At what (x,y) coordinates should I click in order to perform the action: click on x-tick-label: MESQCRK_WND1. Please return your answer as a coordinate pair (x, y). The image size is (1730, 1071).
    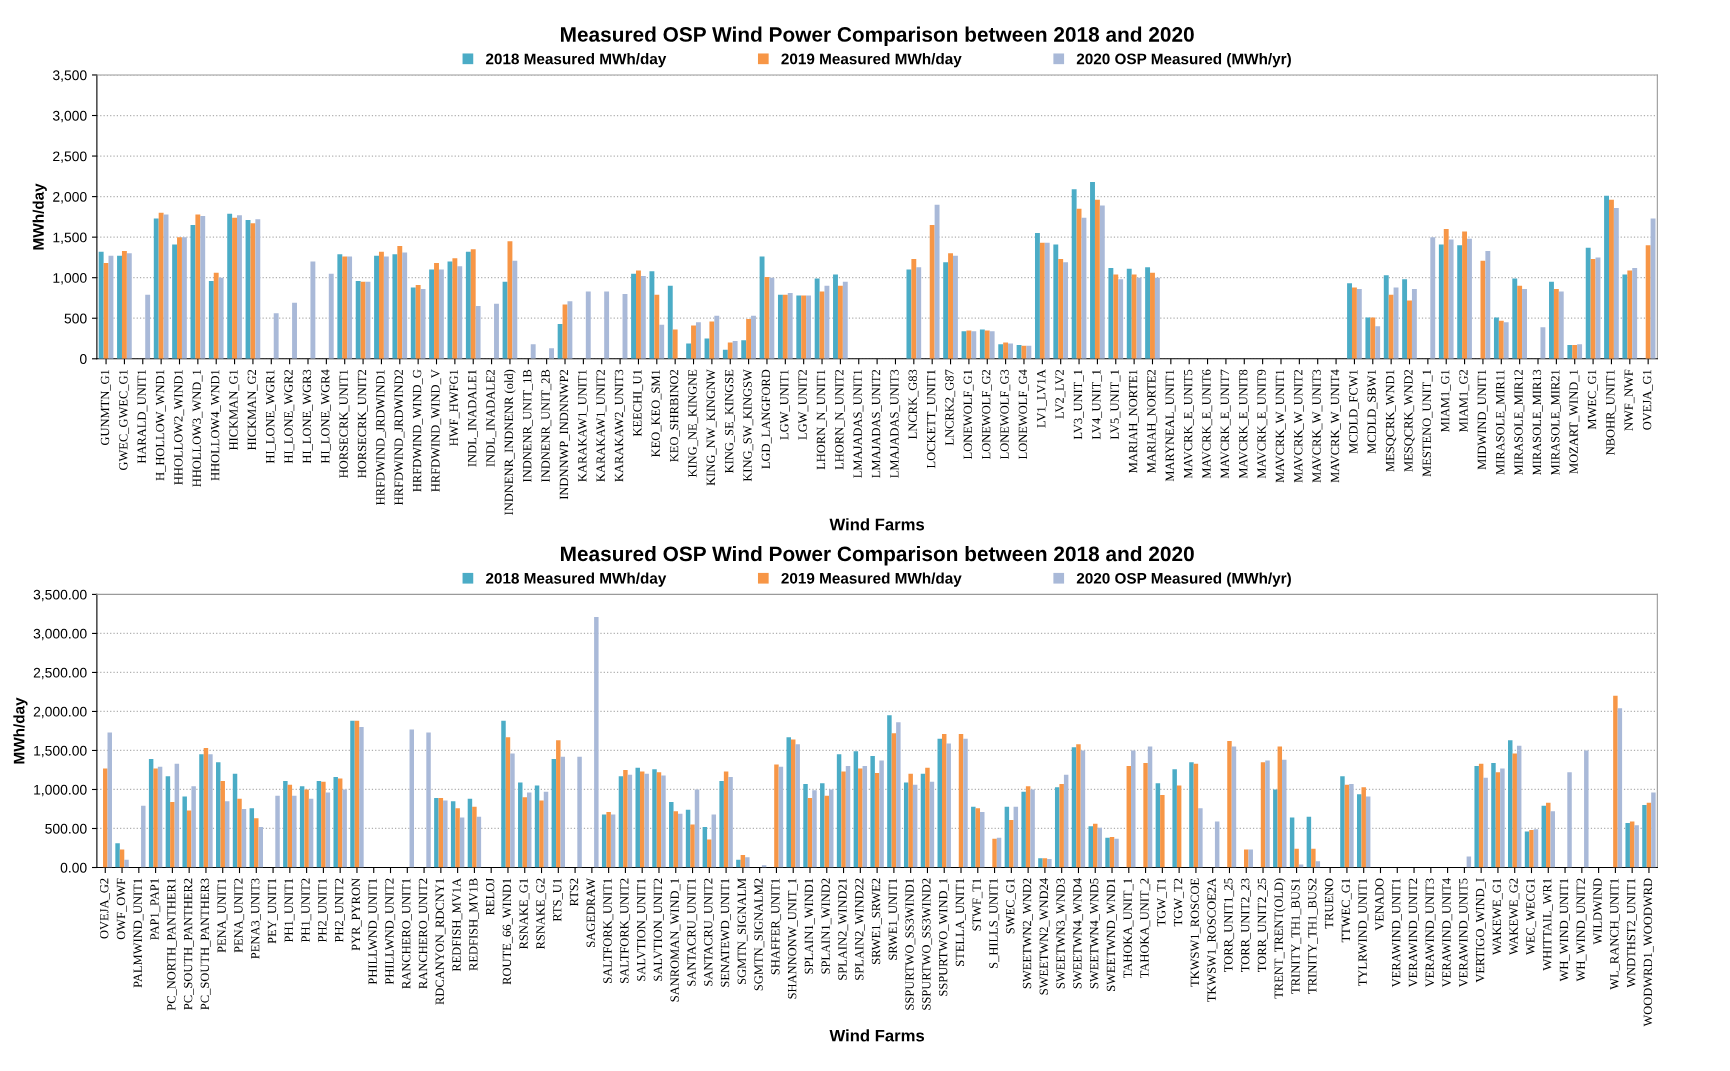
    Looking at the image, I should click on (1391, 420).